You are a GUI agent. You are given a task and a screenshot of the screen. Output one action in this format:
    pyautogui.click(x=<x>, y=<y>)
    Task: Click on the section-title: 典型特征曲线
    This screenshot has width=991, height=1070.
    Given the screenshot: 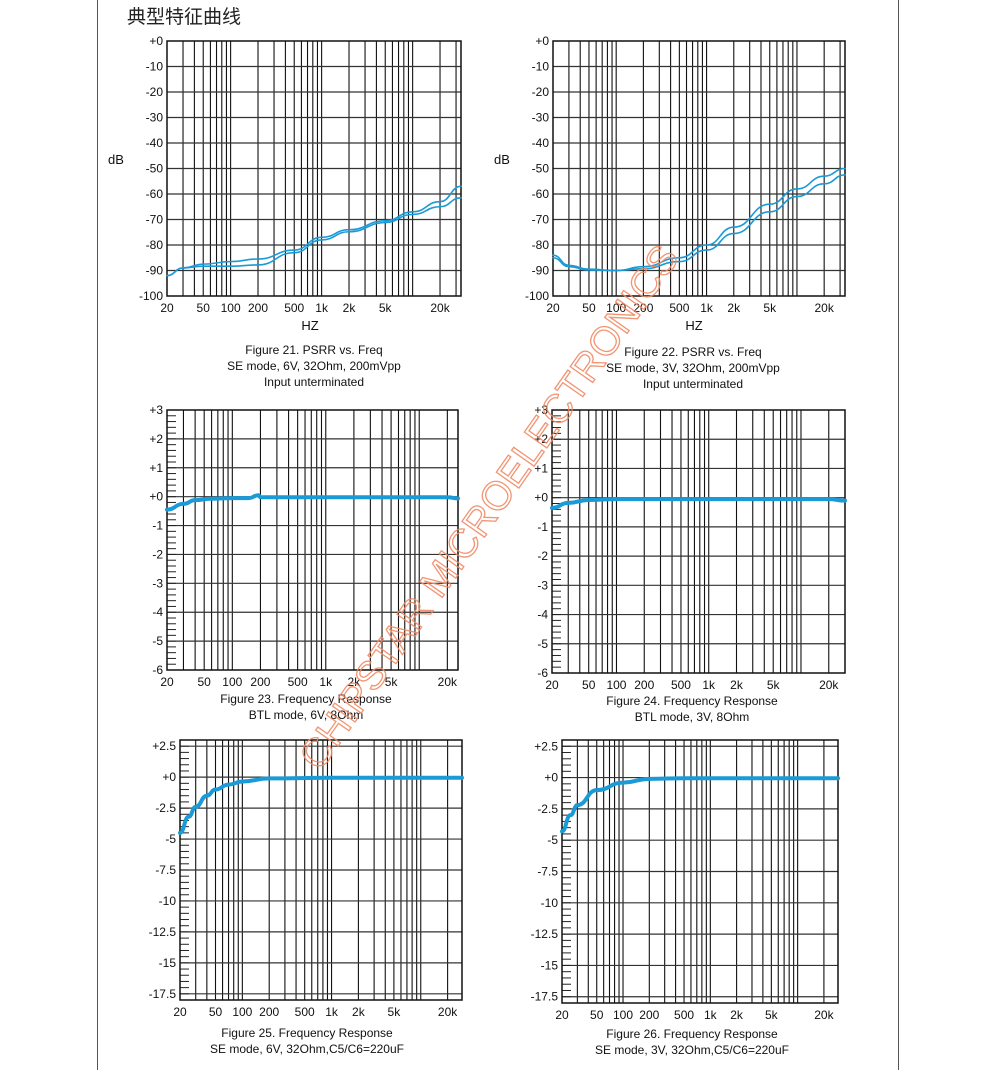 What is the action you would take?
    pyautogui.click(x=184, y=17)
    